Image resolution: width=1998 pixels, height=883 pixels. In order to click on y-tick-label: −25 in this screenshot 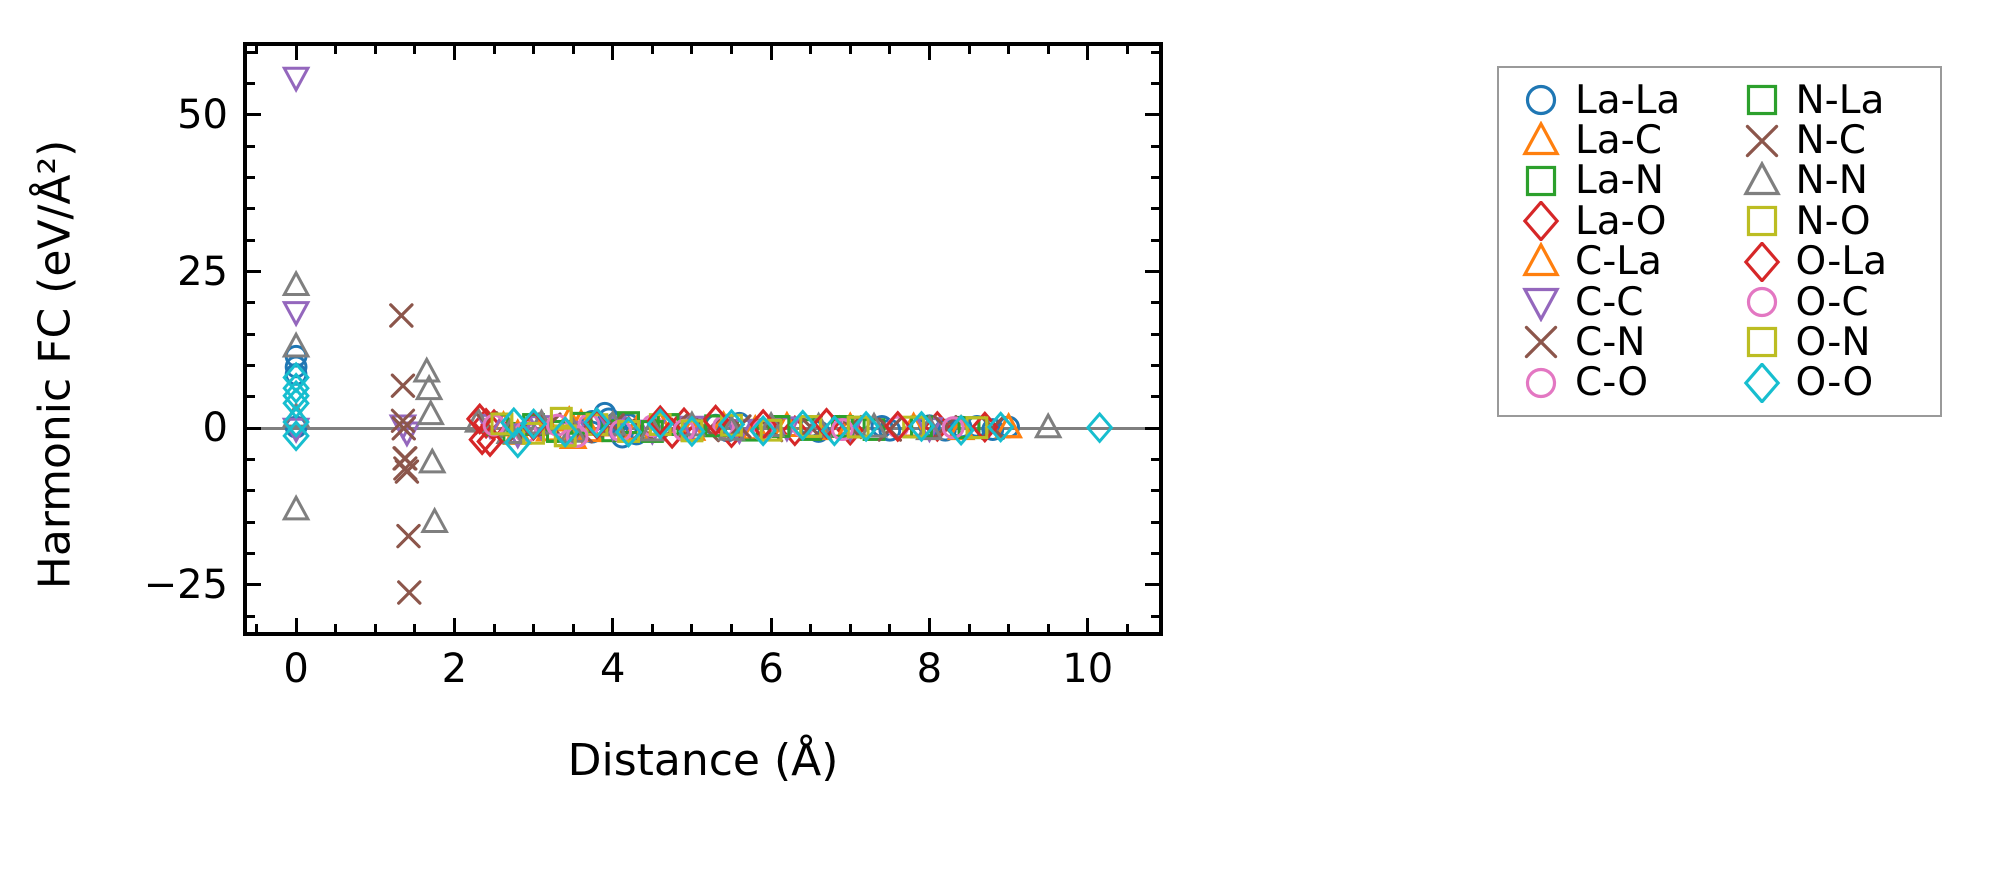, I will do `click(185, 584)`.